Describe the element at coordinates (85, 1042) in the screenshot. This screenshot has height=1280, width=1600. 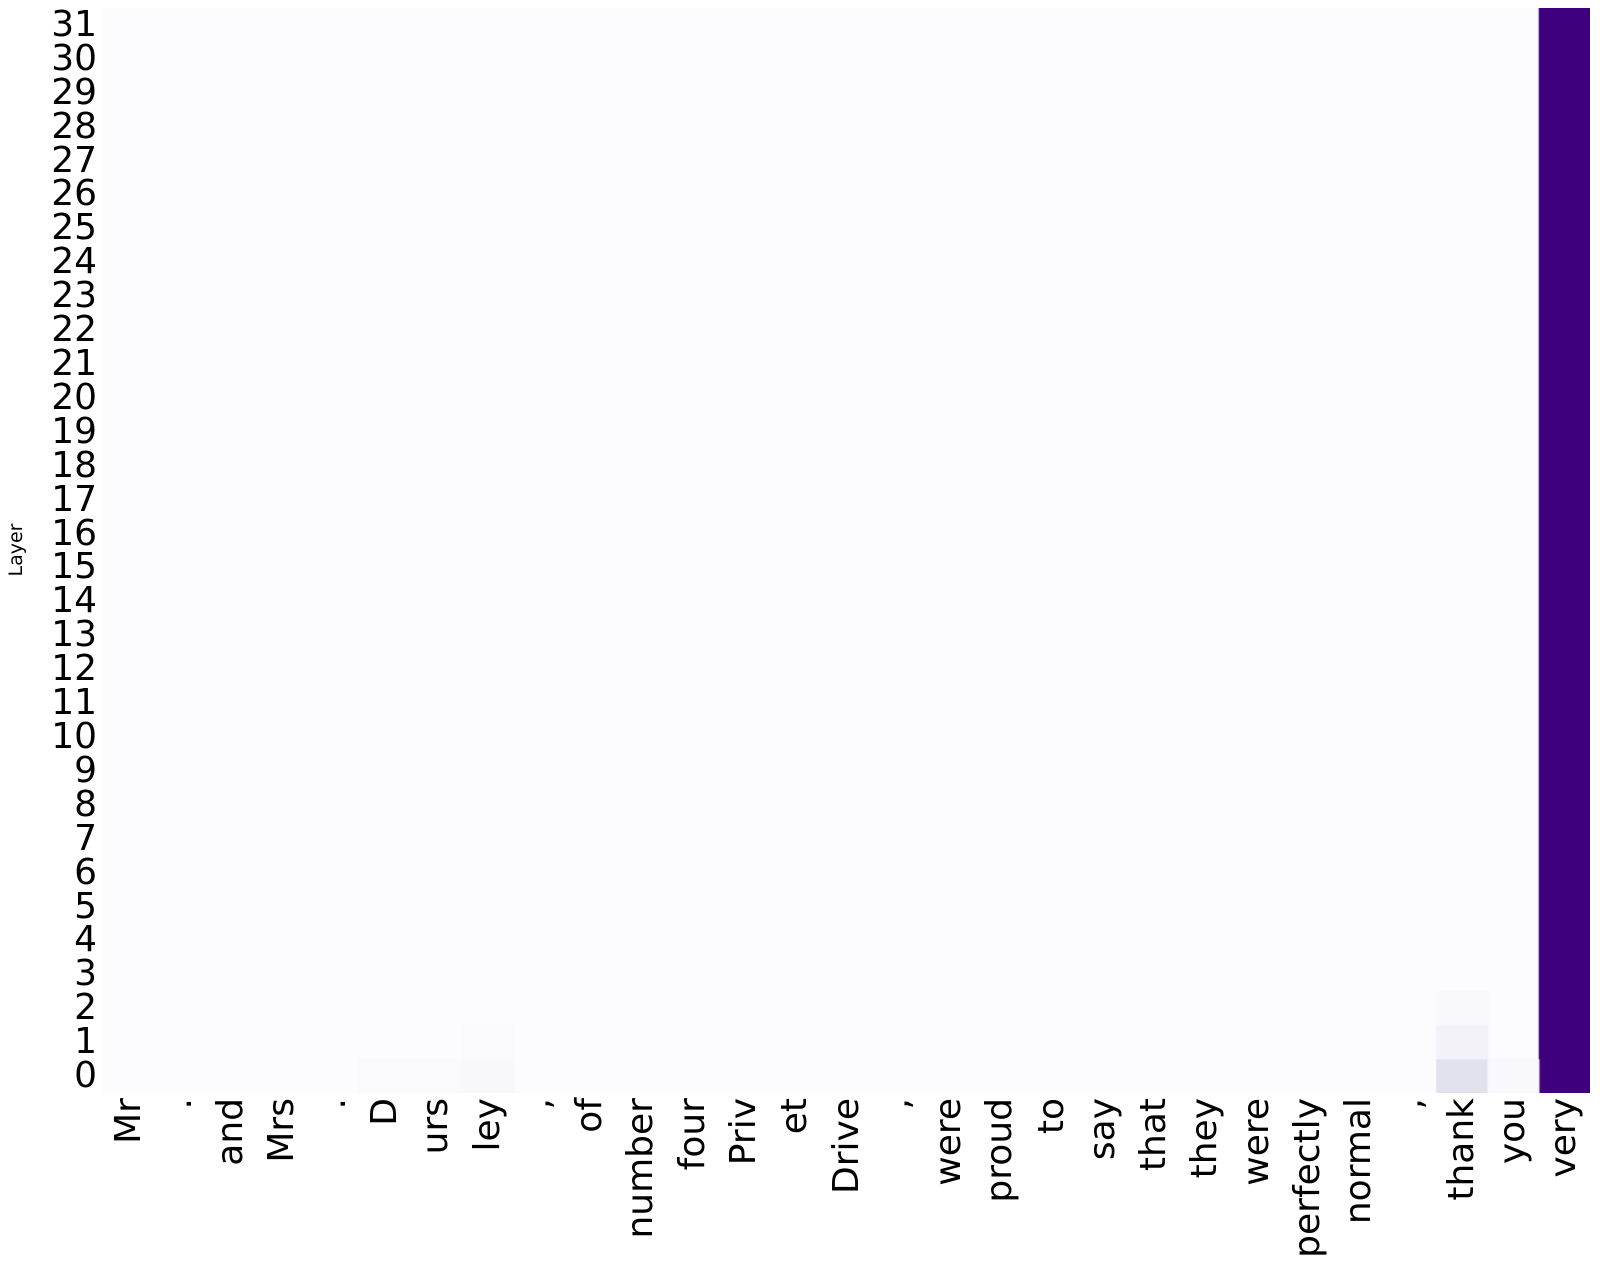
I see `y-tick-label: 1` at that location.